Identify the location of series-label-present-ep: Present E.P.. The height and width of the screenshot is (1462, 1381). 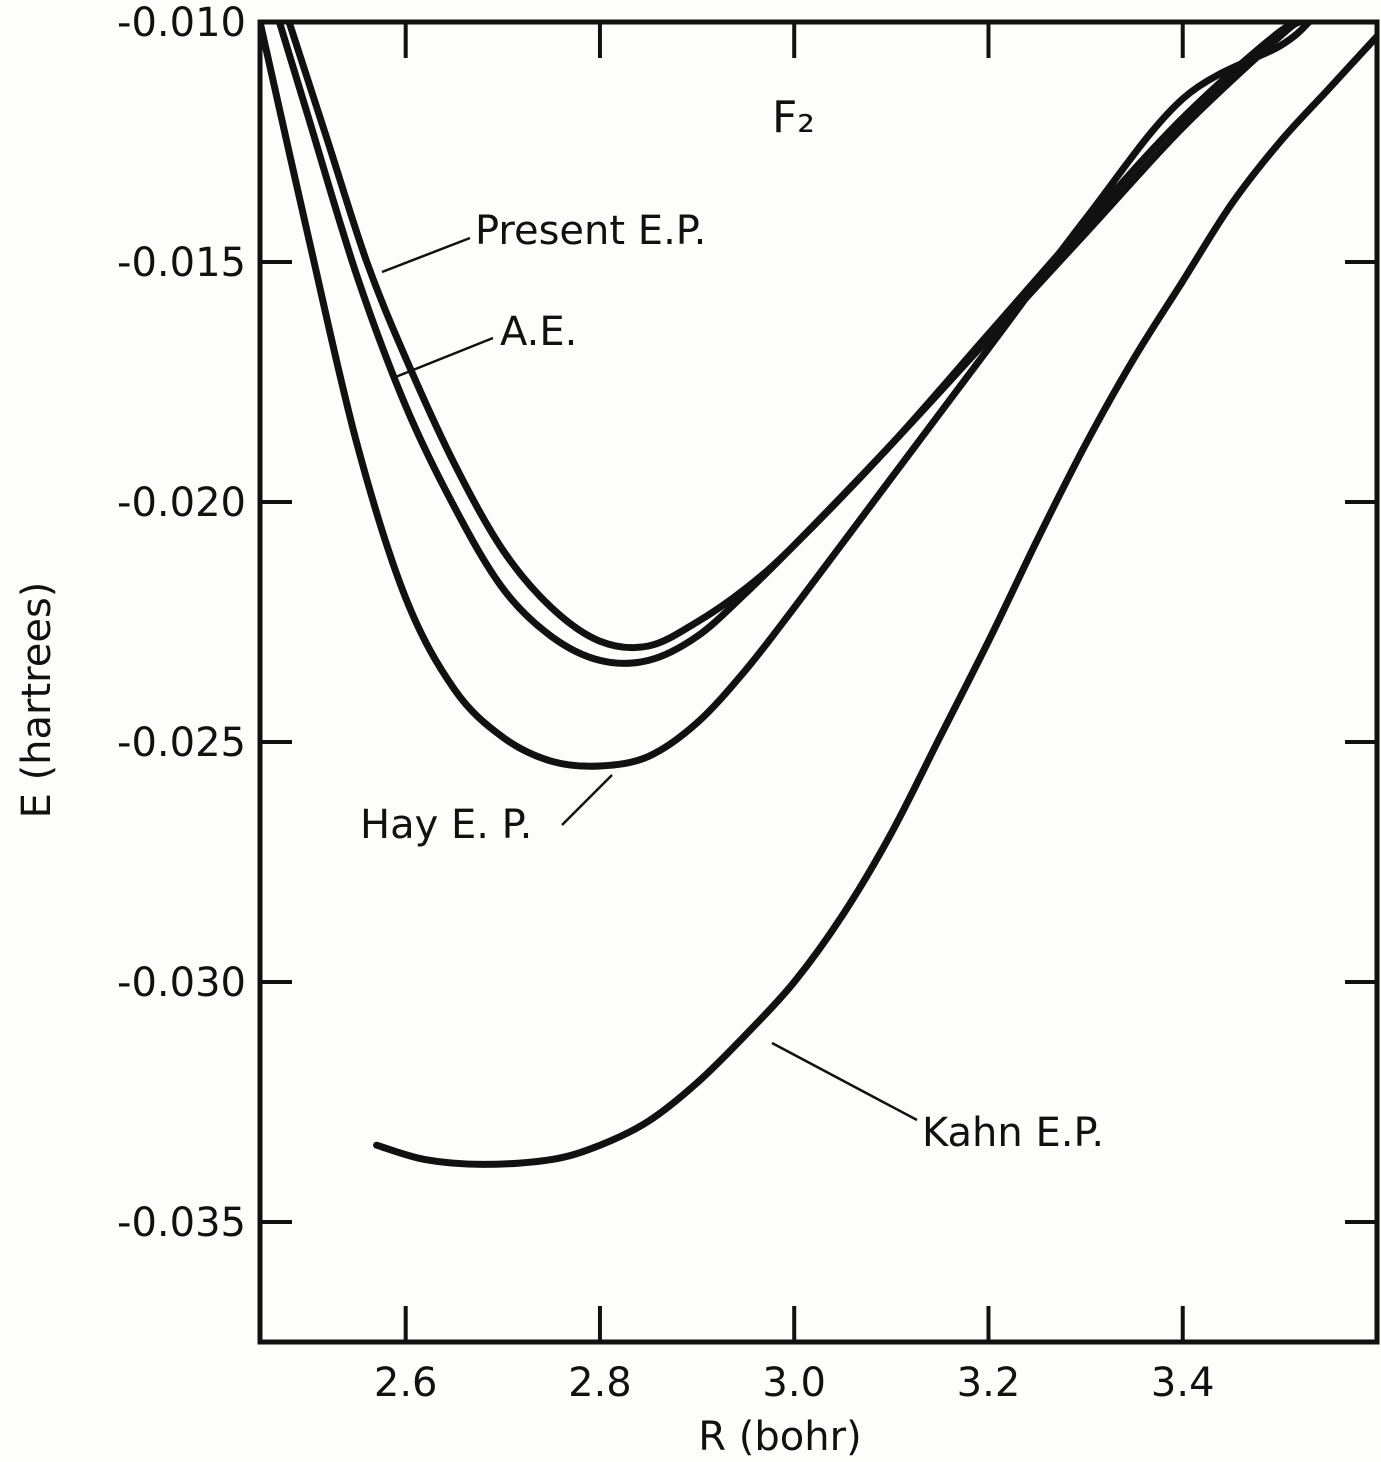
(590, 231).